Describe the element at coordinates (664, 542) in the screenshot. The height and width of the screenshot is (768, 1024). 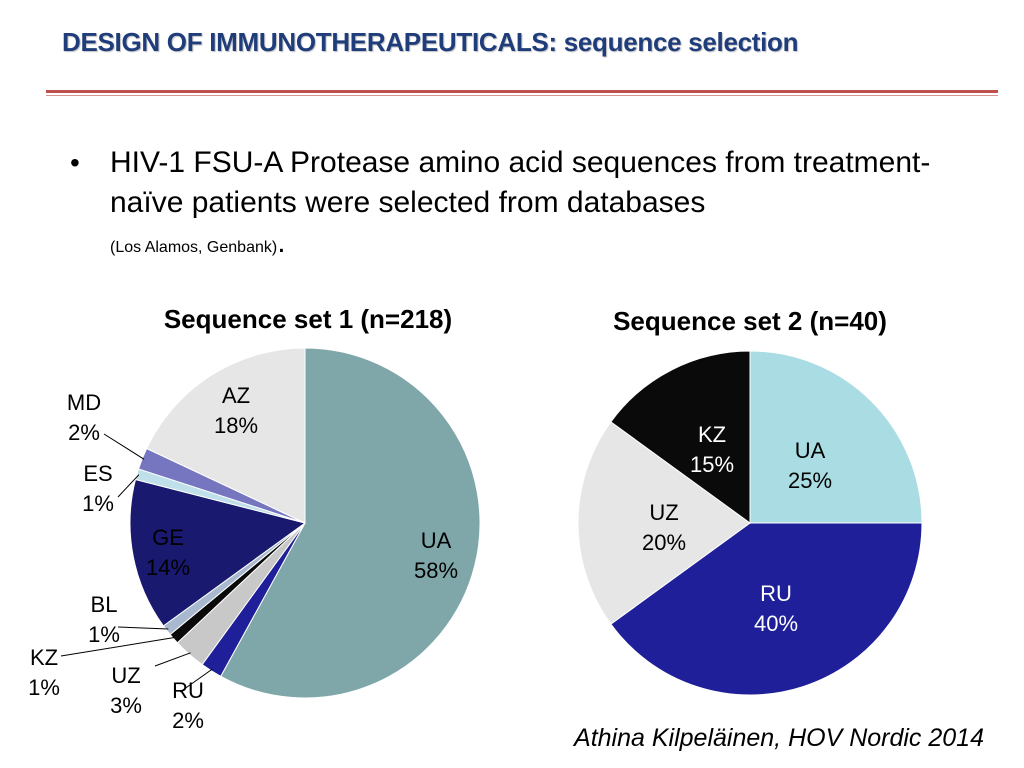
I see `slice-value-uz: 20%` at that location.